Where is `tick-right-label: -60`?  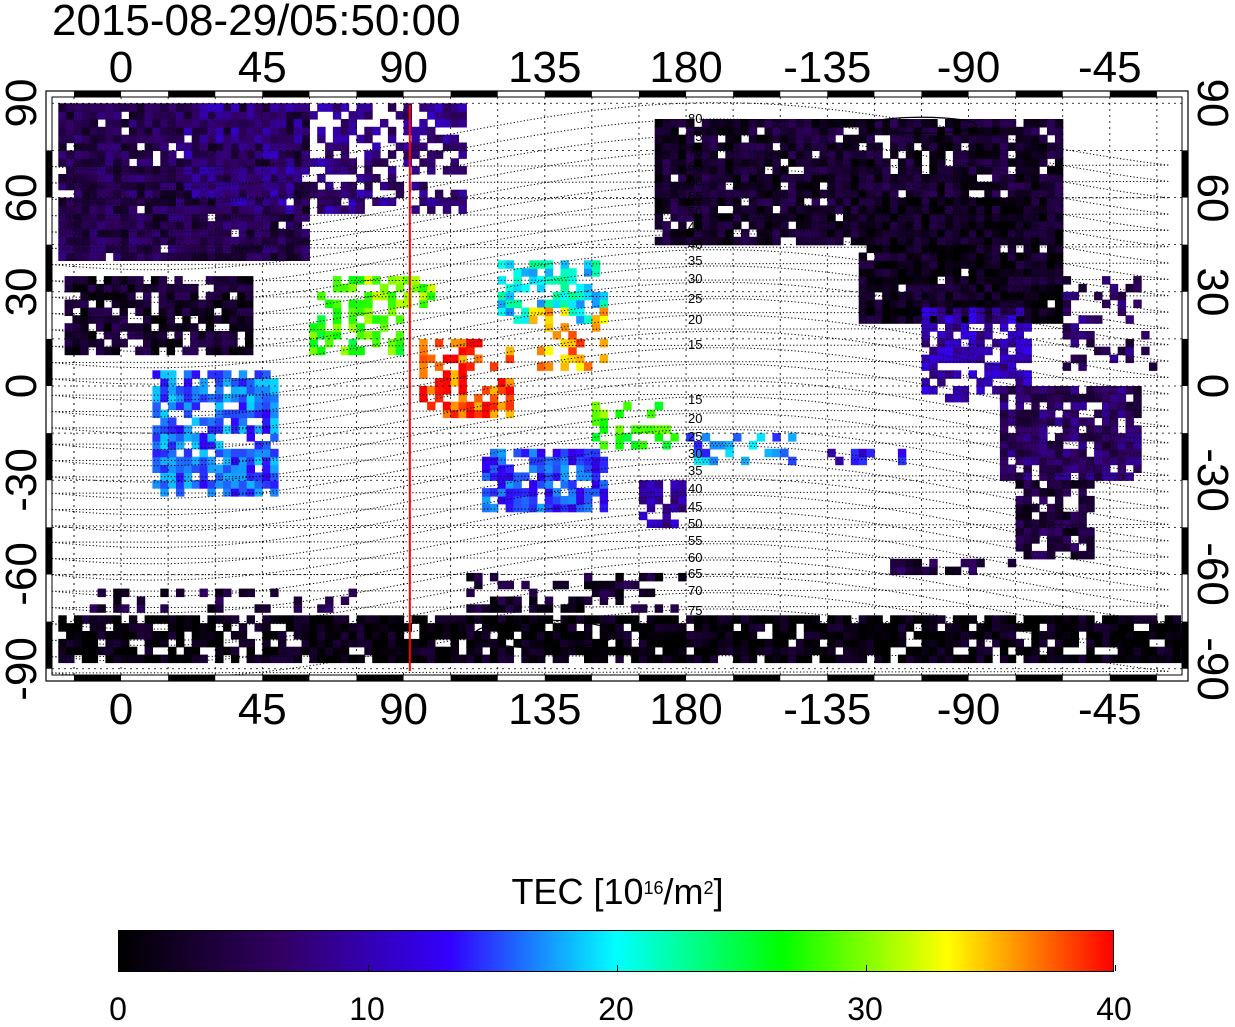
tick-right-label: -60 is located at coordinates (1211, 574).